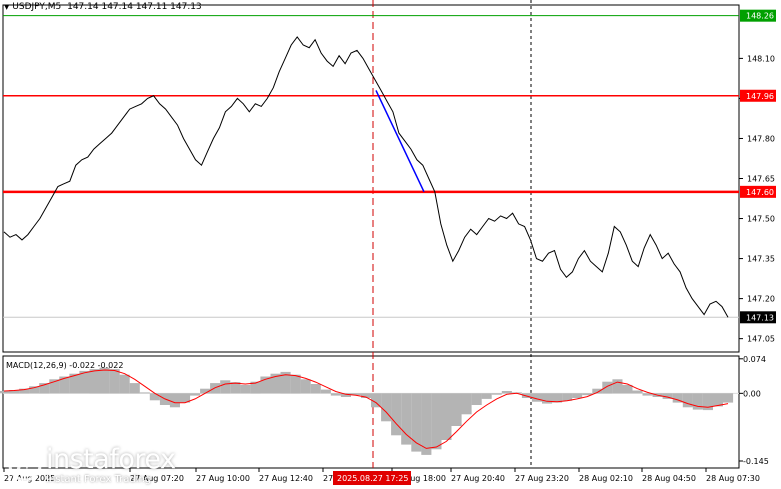 The width and height of the screenshot is (781, 489). I want to click on symbol-timeframe: USDJPY,M5, so click(37, 7).